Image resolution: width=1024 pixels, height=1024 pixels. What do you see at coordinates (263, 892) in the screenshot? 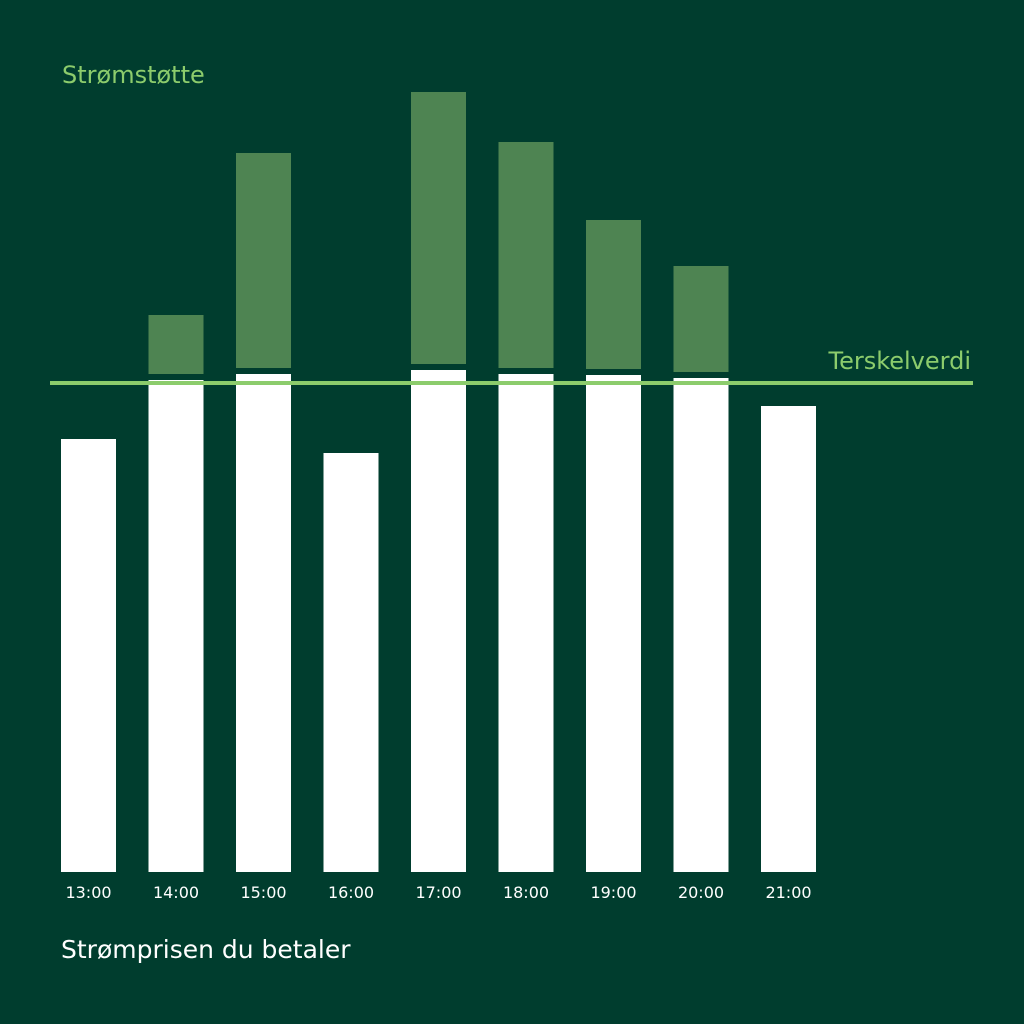
I see `x-tick-label: 15:00` at bounding box center [263, 892].